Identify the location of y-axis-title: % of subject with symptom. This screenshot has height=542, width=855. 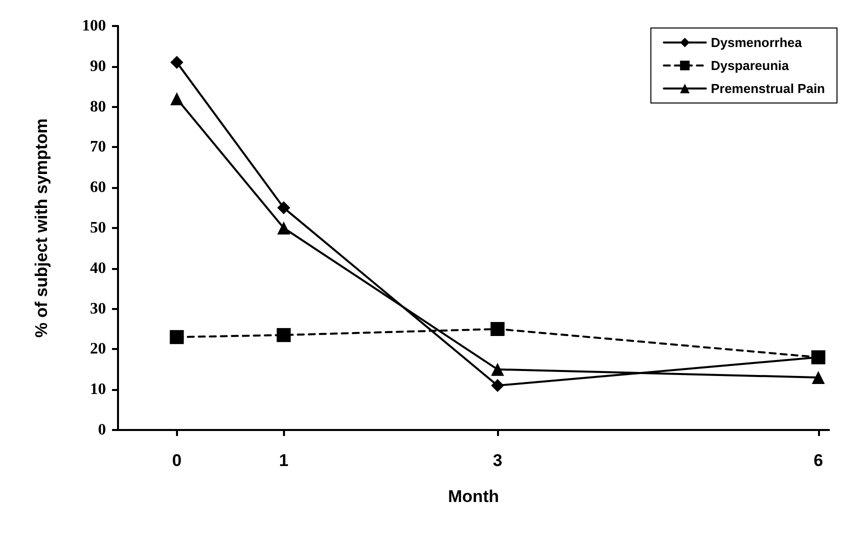
(41, 228).